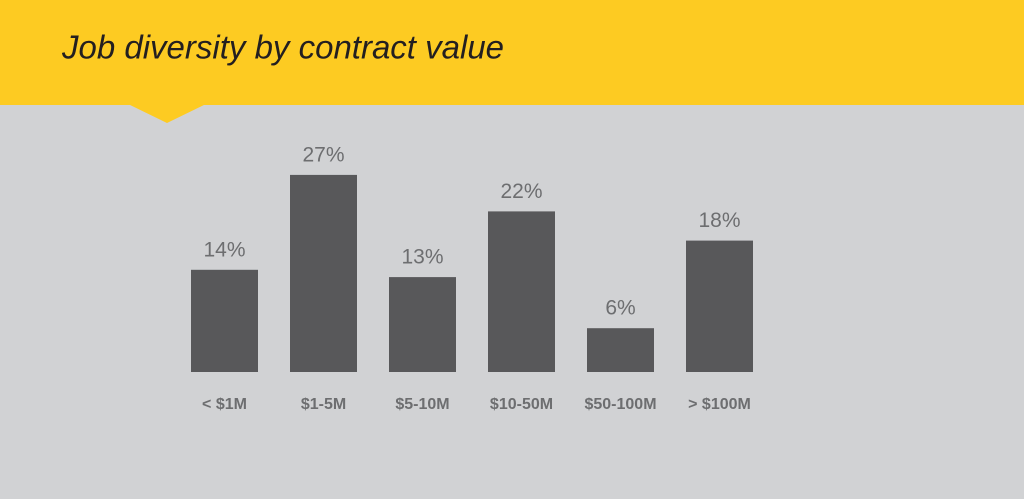 The width and height of the screenshot is (1024, 499). Describe the element at coordinates (521, 404) in the screenshot. I see `x-tick-label: $10-50M` at that location.